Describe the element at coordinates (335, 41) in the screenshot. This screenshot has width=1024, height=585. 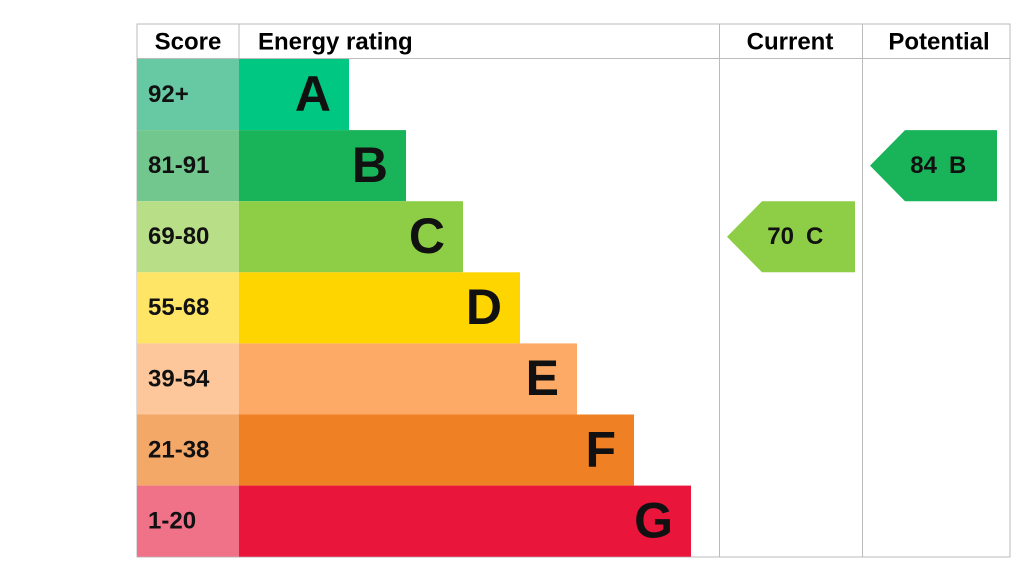
I see `header-rating: Energy rating` at that location.